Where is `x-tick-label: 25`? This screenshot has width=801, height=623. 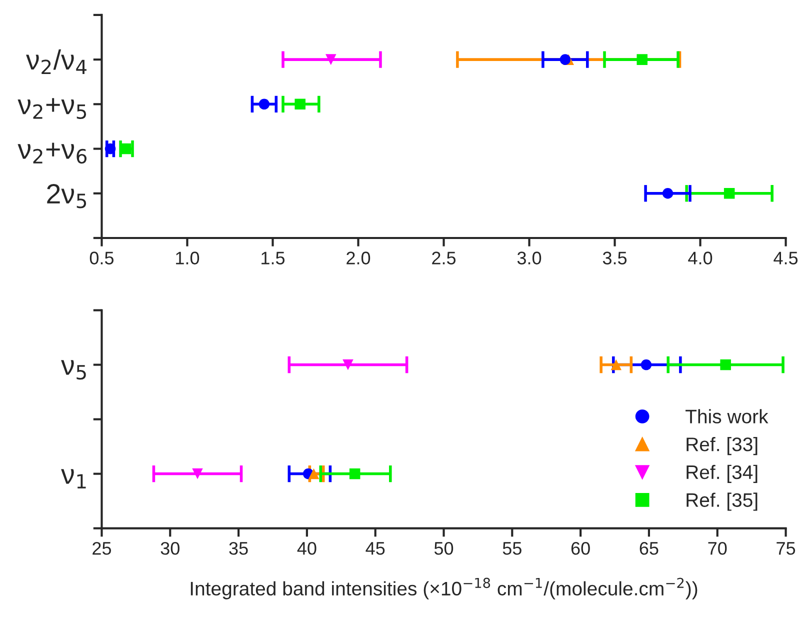
x-tick-label: 25 is located at coordinates (102, 548).